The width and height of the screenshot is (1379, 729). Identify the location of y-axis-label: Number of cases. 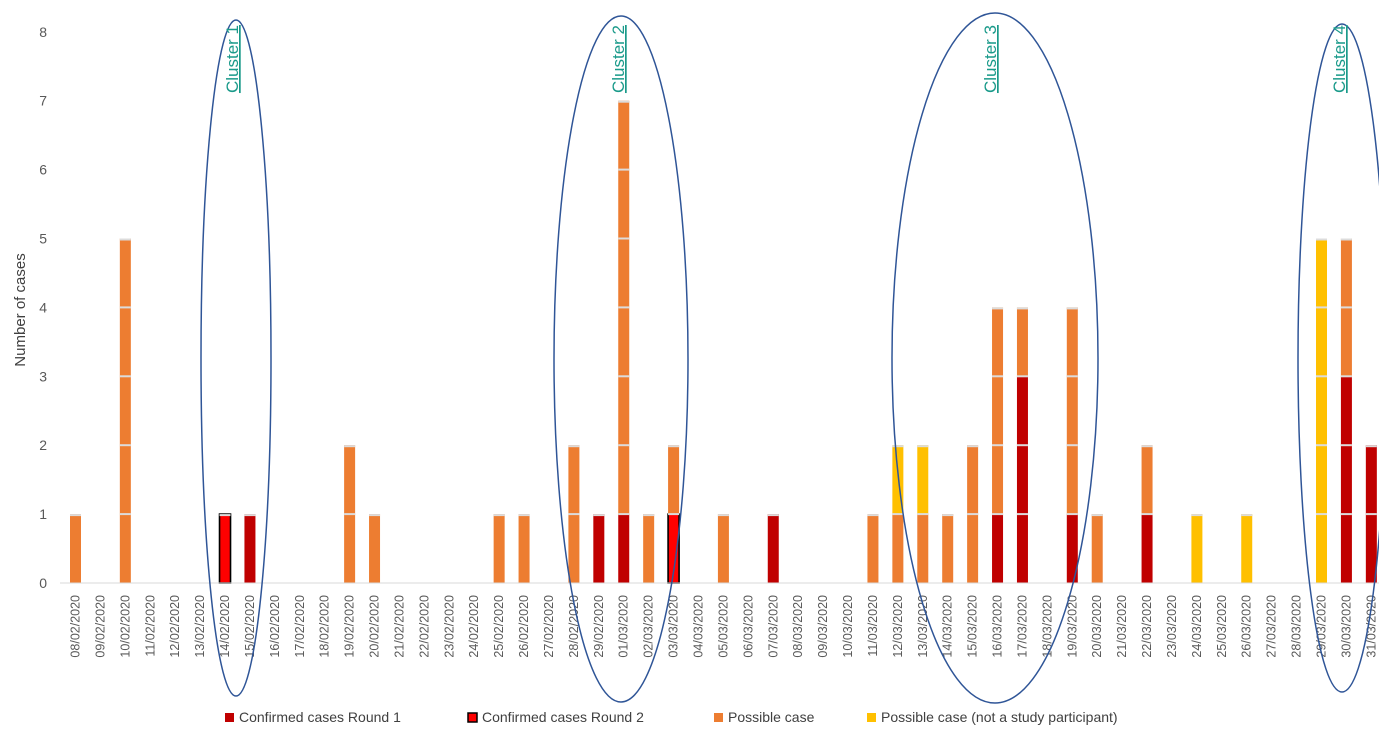
(20, 309).